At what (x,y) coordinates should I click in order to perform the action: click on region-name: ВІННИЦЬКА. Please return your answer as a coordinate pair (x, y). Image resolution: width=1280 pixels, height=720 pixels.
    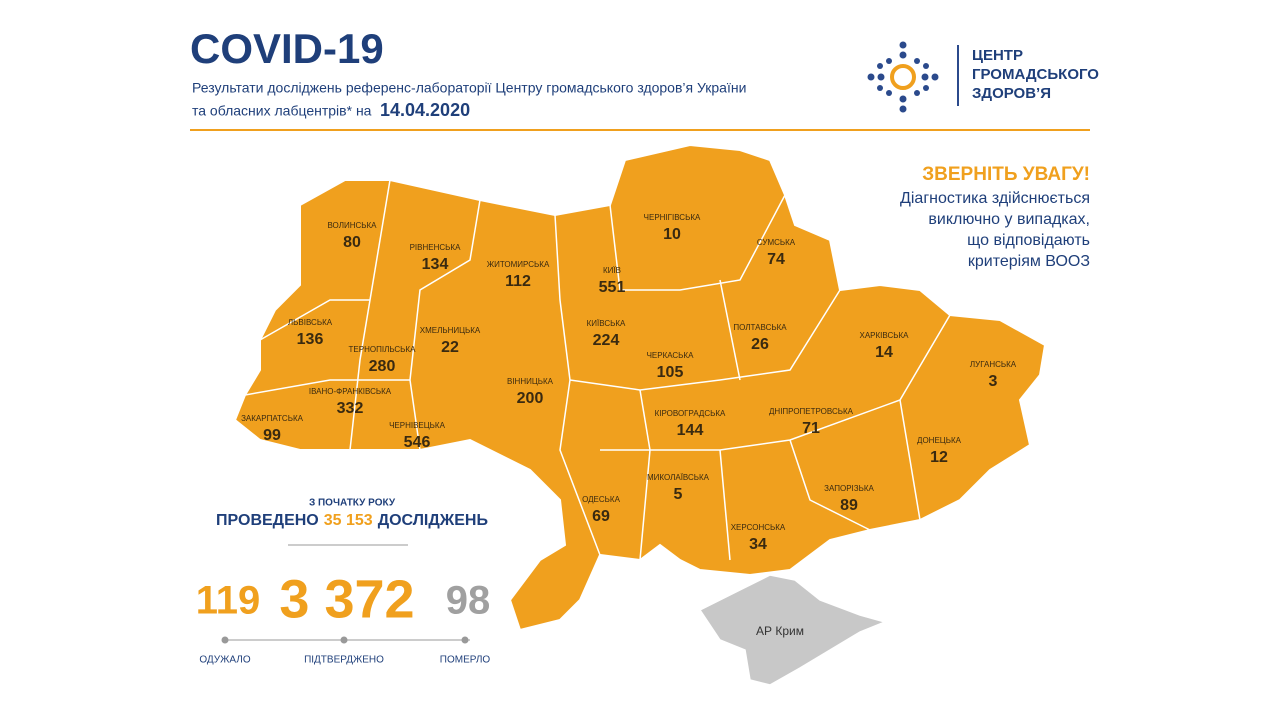
    Looking at the image, I should click on (530, 381).